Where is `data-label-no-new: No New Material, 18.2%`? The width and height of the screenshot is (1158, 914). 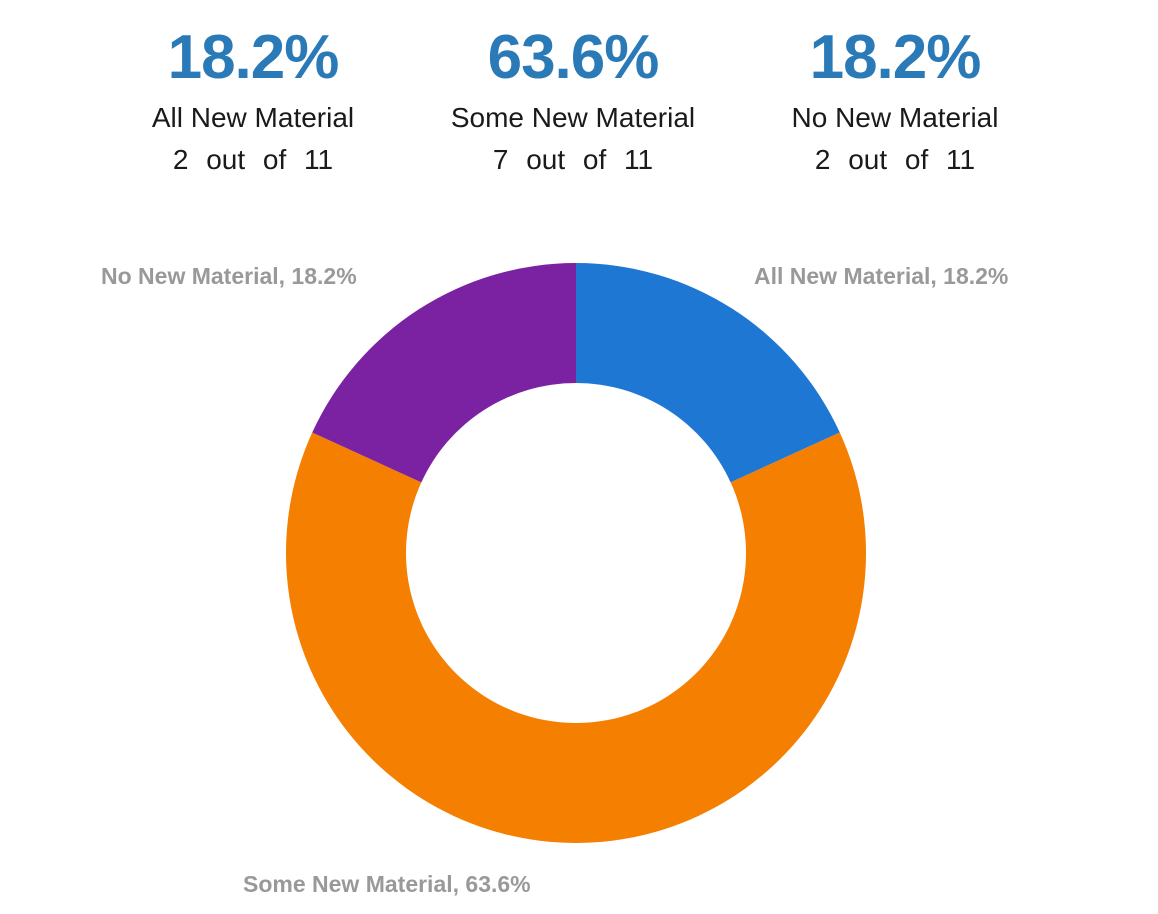 data-label-no-new: No New Material, 18.2% is located at coordinates (229, 276).